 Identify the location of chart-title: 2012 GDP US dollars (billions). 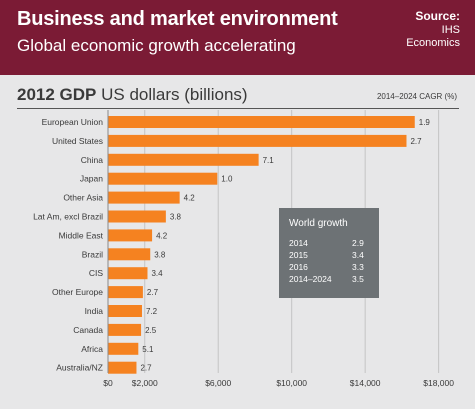
(132, 95).